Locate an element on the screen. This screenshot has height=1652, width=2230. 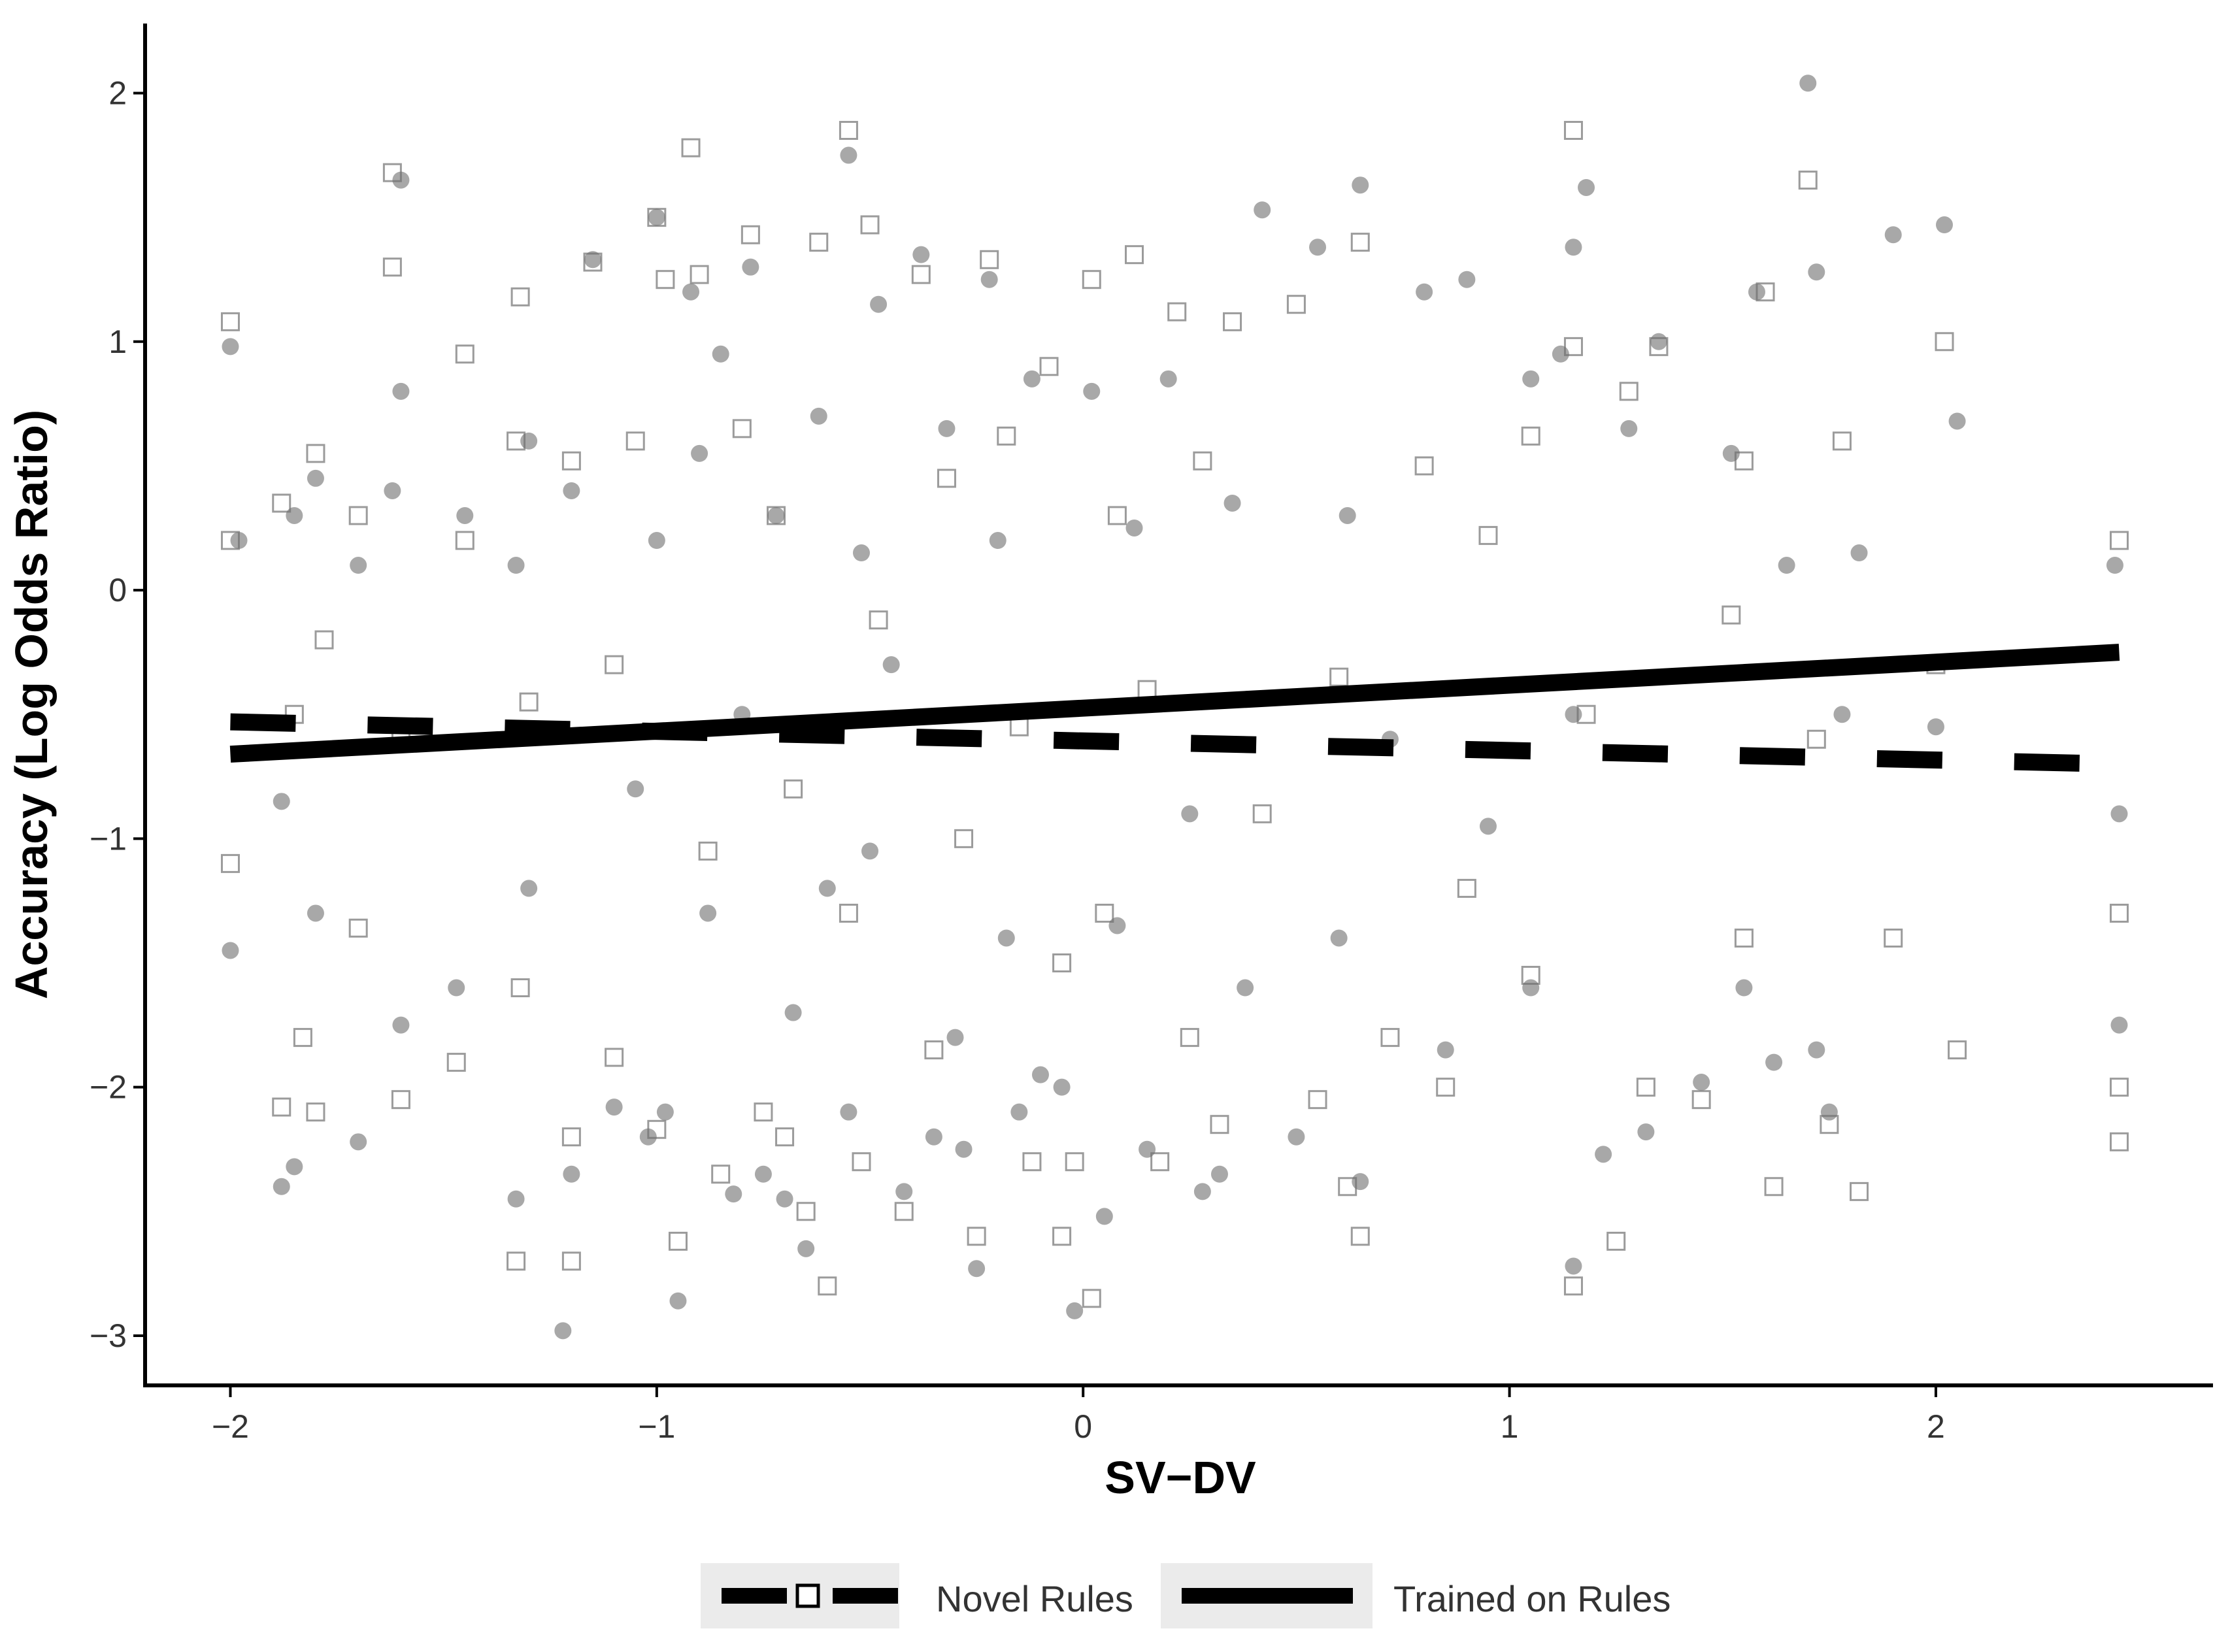
x-tick-label: 2 is located at coordinates (1936, 1427).